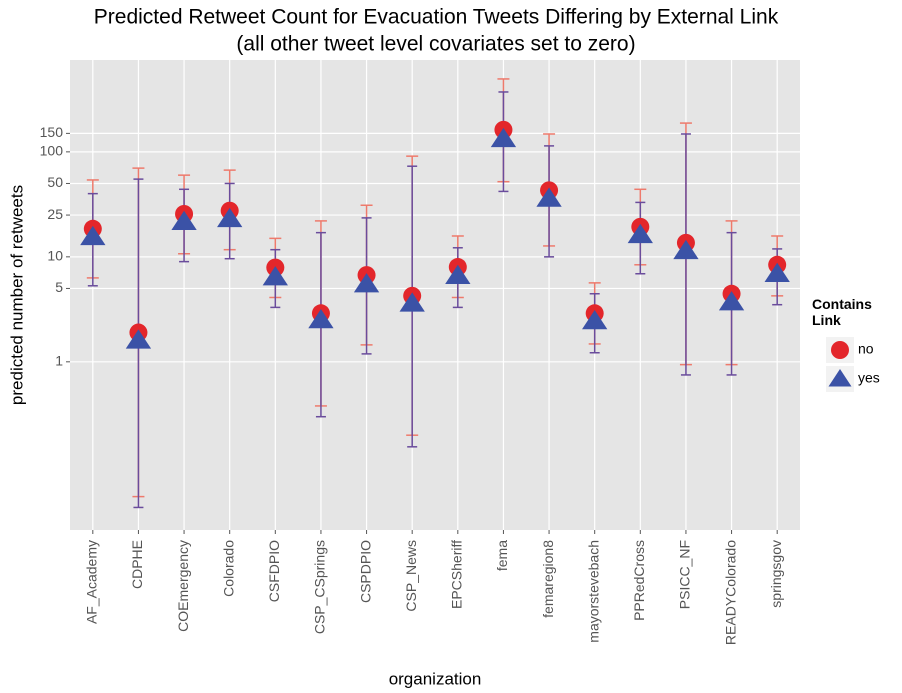 This screenshot has height=693, width=902. Describe the element at coordinates (55, 182) in the screenshot. I see `y-tick-label: 50` at that location.